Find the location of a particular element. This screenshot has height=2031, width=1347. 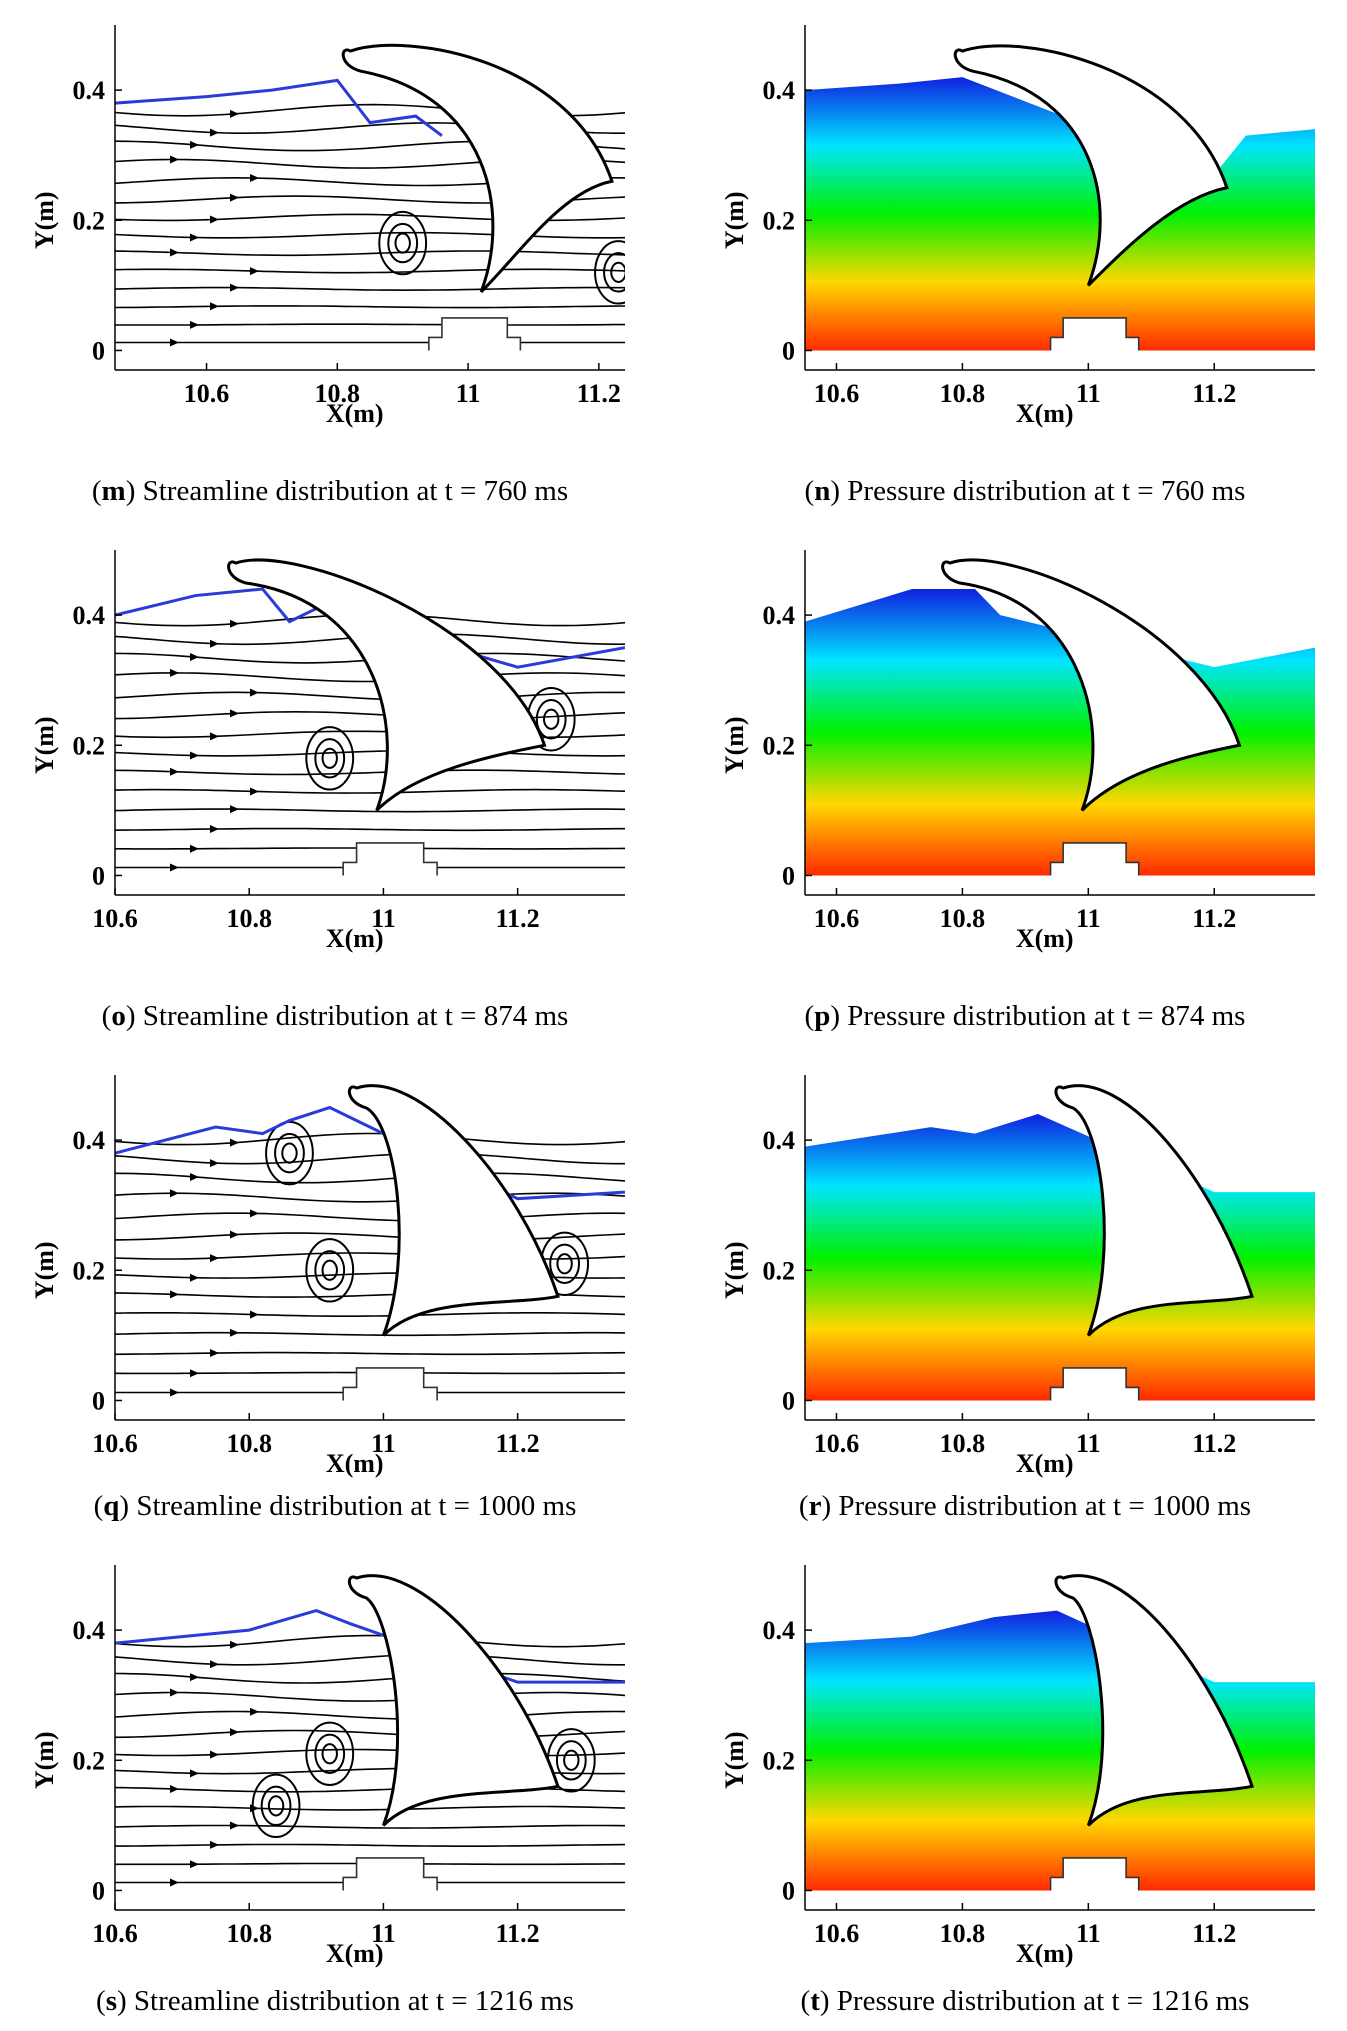

caption-text: Pressure distribution at t = 874 ms is located at coordinates (1046, 1016).